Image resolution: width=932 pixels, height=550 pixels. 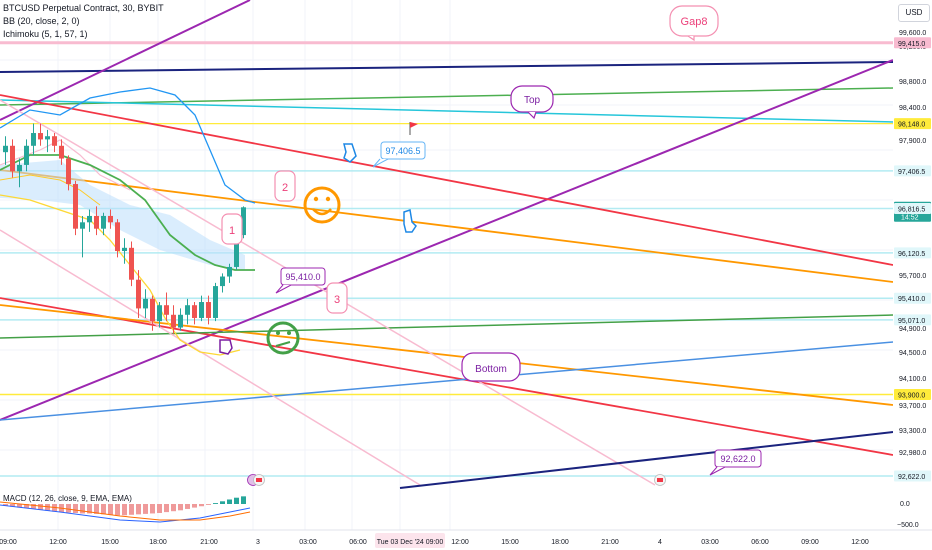 I want to click on wave-label-2: 2, so click(x=285, y=186).